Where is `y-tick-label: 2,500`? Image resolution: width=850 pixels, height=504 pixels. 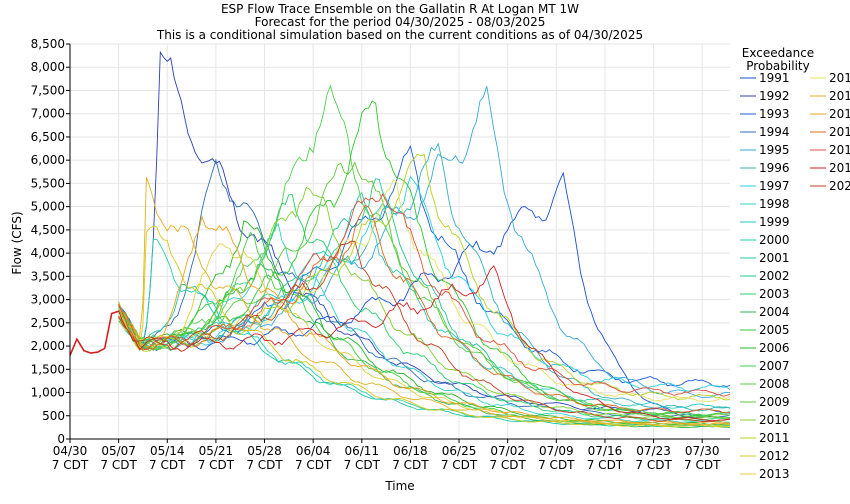 y-tick-label: 2,500 is located at coordinates (48, 323).